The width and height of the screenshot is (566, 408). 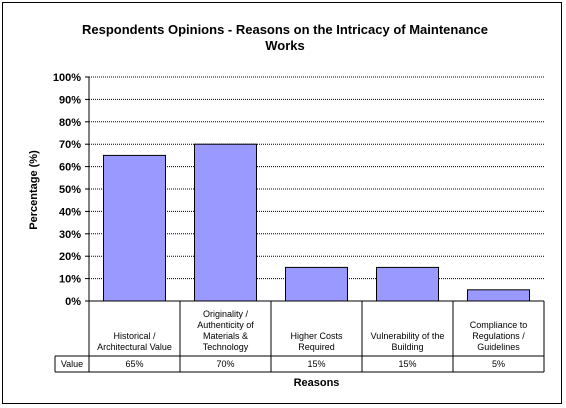 What do you see at coordinates (67, 78) in the screenshot?
I see `y-tick-label: 100%` at bounding box center [67, 78].